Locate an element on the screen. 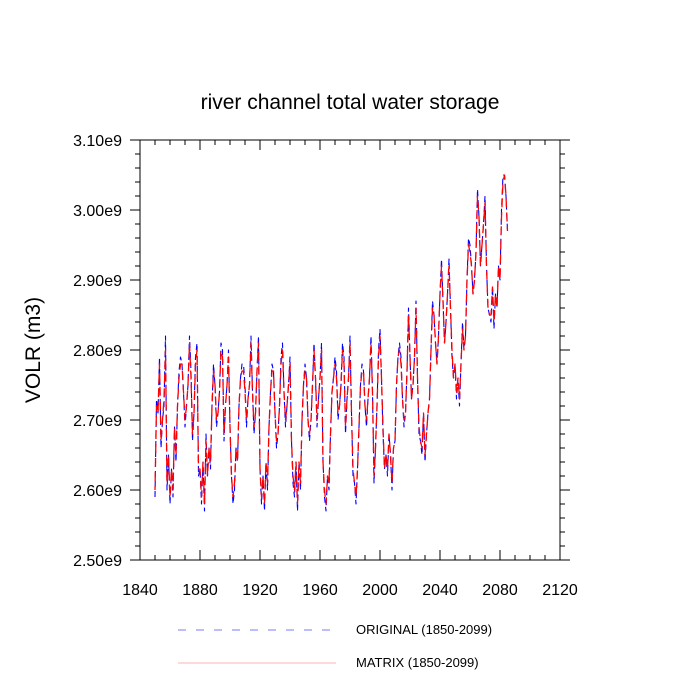 The height and width of the screenshot is (700, 700). x-tick-label: 2040 is located at coordinates (440, 590).